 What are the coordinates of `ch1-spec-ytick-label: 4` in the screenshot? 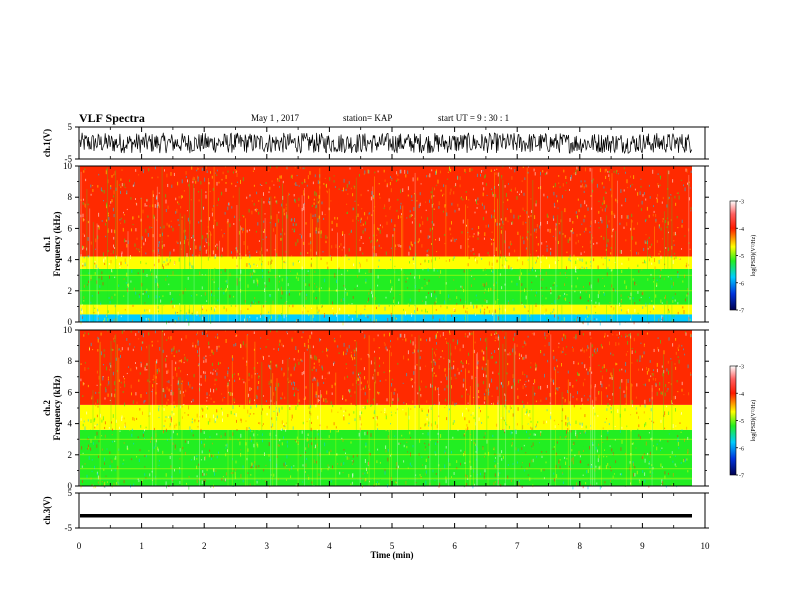 It's located at (70, 260).